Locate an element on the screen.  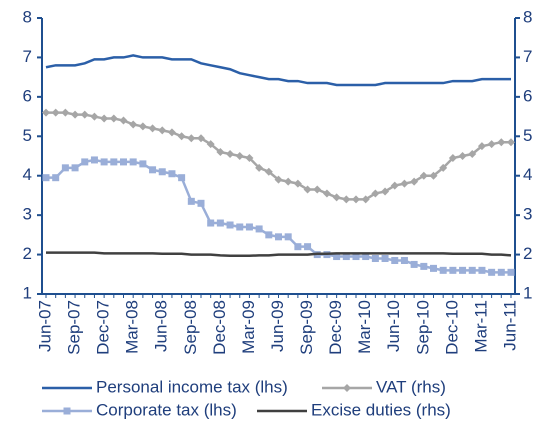
x-tick-label: Jun-09 is located at coordinates (277, 326).